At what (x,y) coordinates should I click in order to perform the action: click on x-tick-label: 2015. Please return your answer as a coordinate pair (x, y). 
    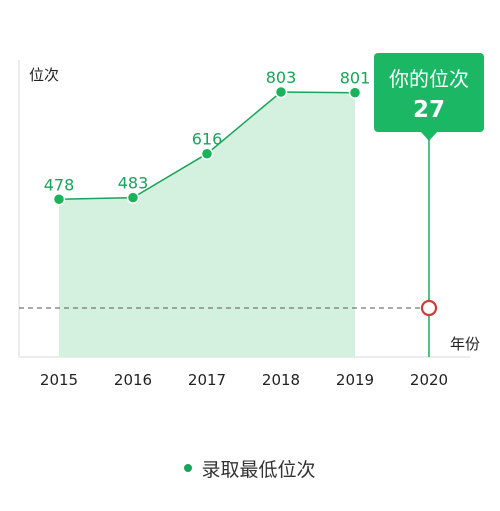
    Looking at the image, I should click on (59, 380).